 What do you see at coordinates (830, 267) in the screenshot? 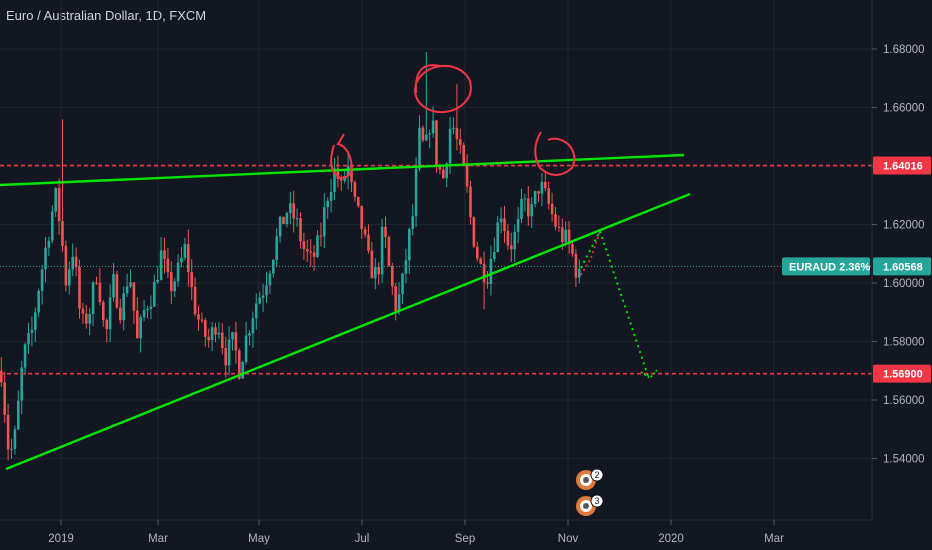
I see `symbol-change-text: EURAUD 2.36%` at bounding box center [830, 267].